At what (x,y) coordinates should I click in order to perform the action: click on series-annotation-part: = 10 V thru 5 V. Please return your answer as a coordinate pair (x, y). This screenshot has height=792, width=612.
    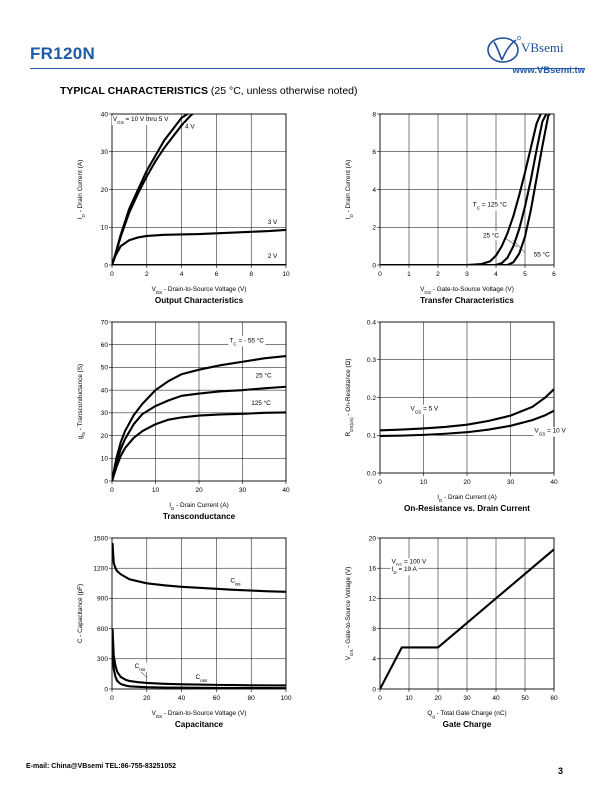
    Looking at the image, I should click on (146, 119).